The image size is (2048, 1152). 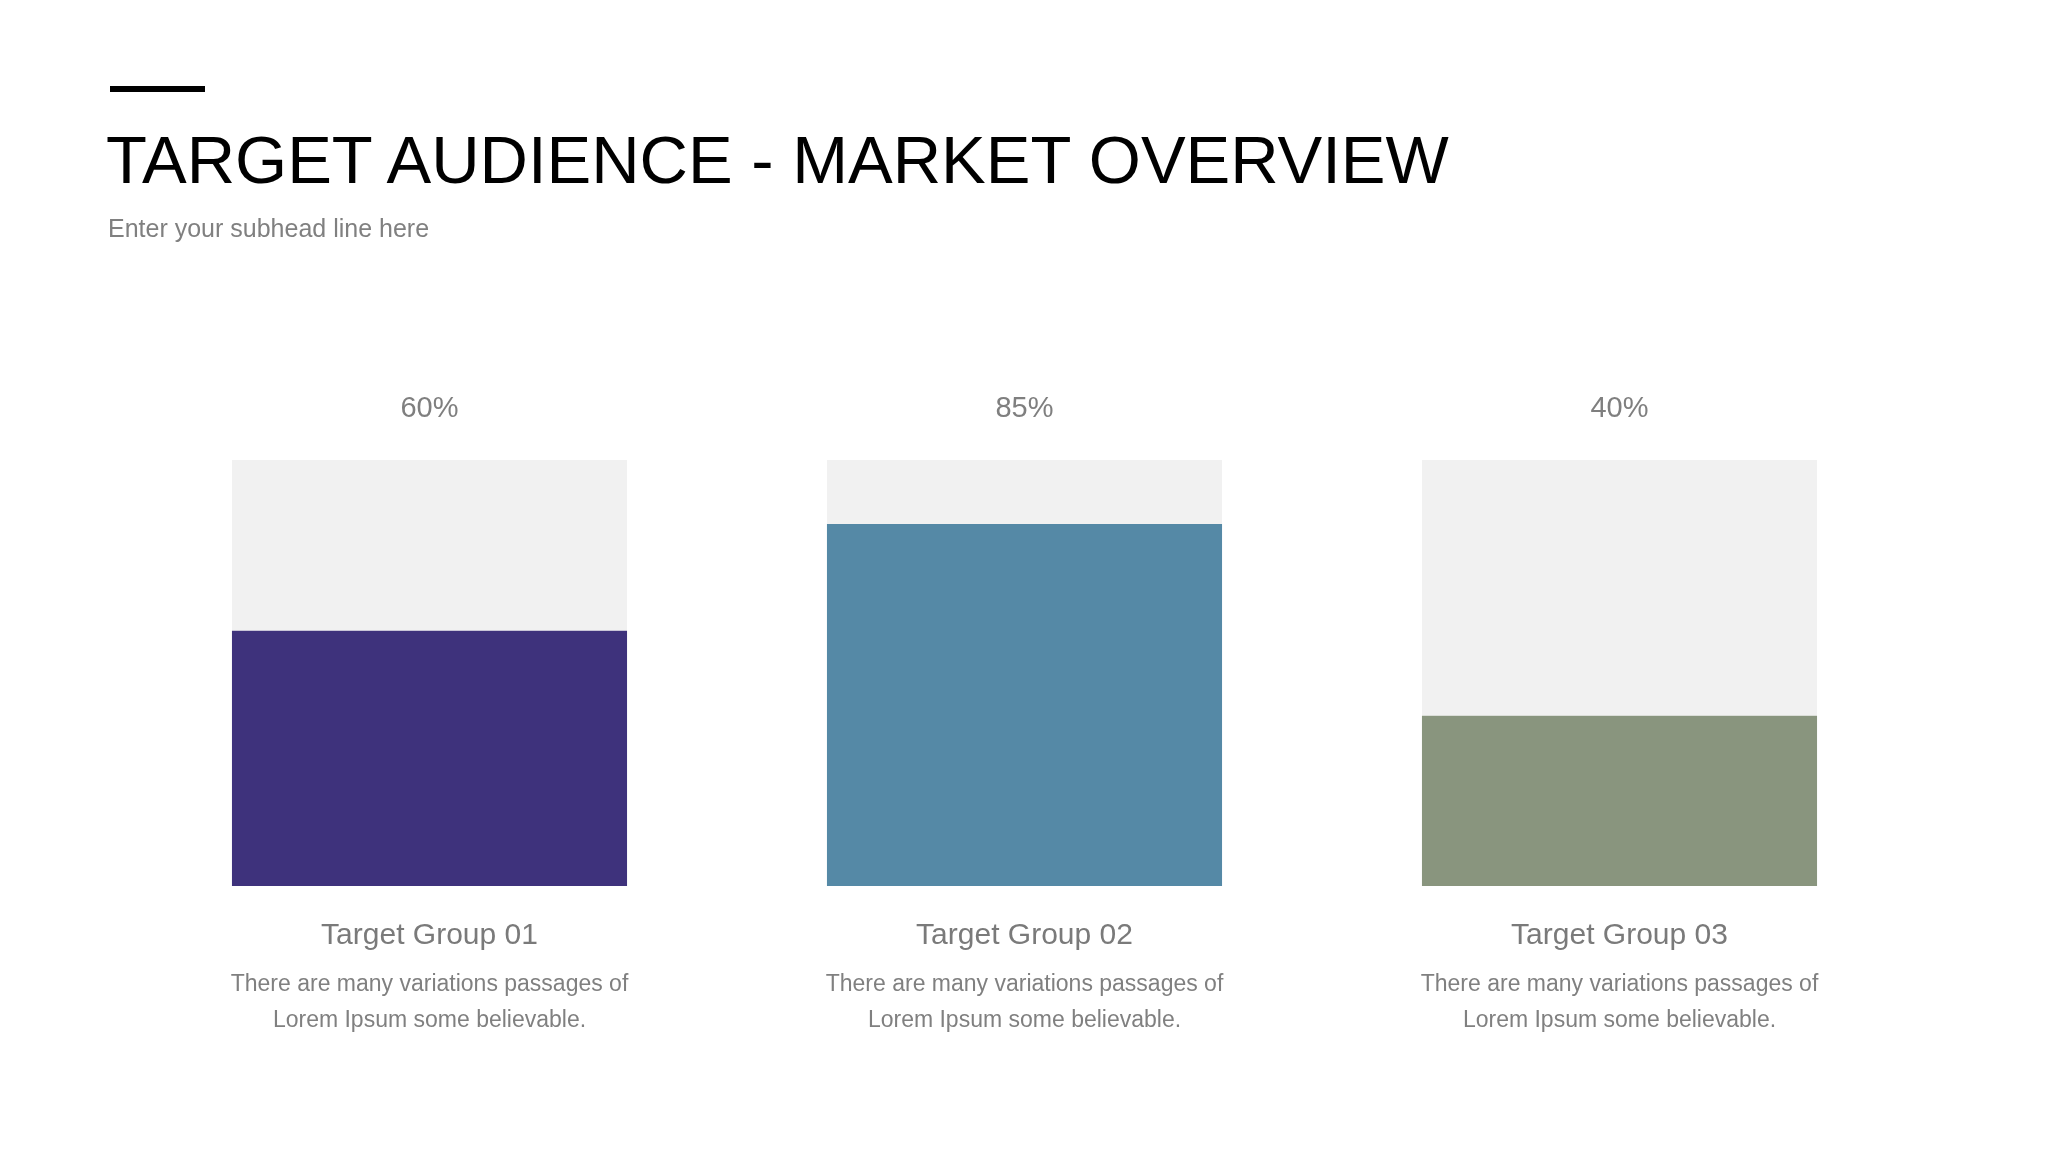 I want to click on x-tick-label: Target Group 03, so click(x=1619, y=933).